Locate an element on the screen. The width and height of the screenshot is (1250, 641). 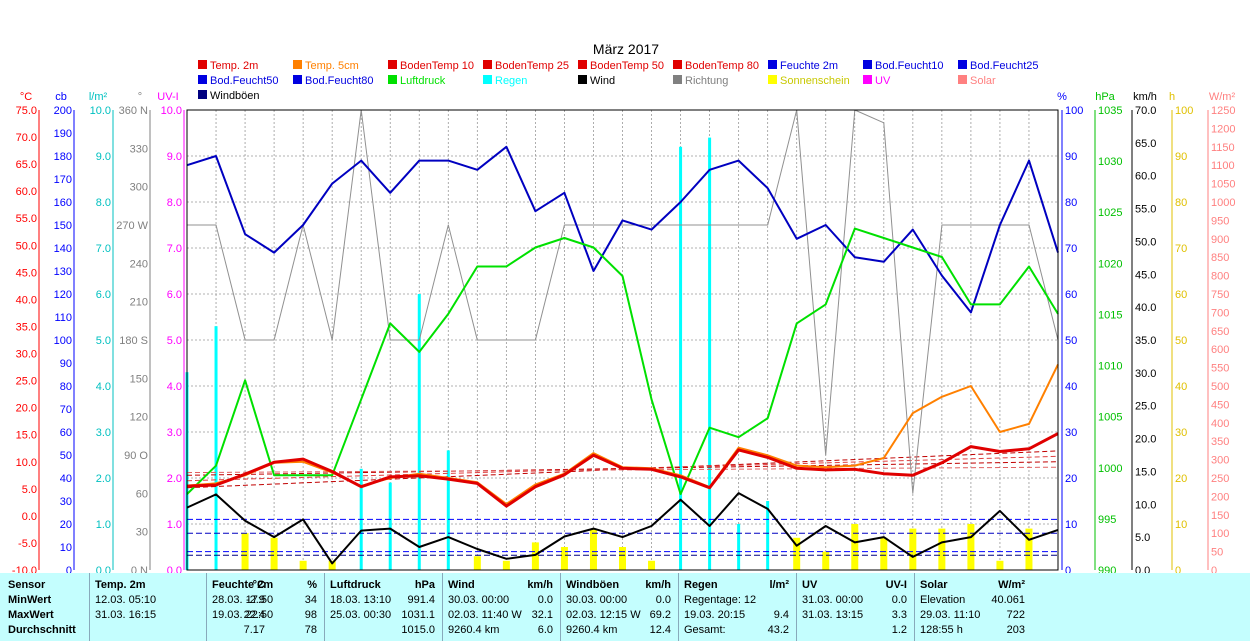
stats-sensor-header: Sensor is located at coordinates (27, 585).